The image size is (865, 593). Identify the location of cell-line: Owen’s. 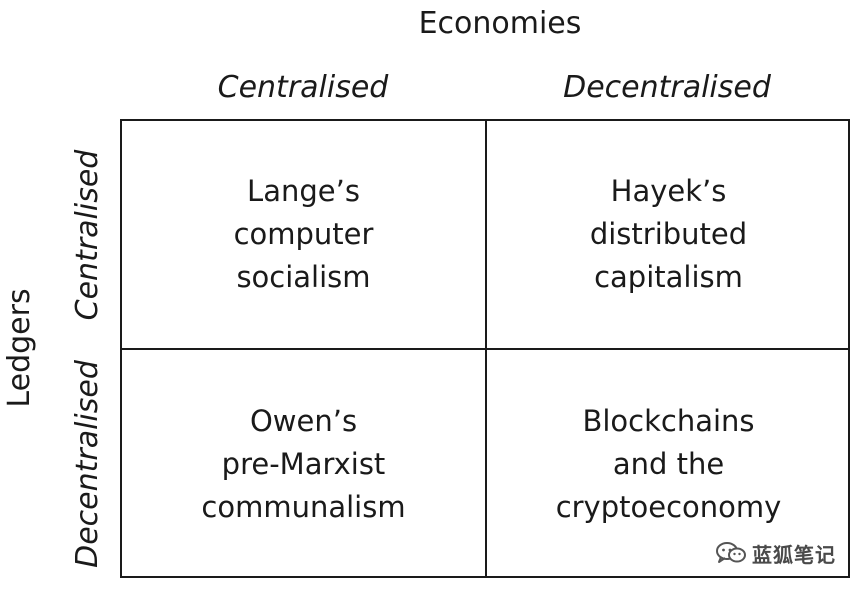
(303, 420).